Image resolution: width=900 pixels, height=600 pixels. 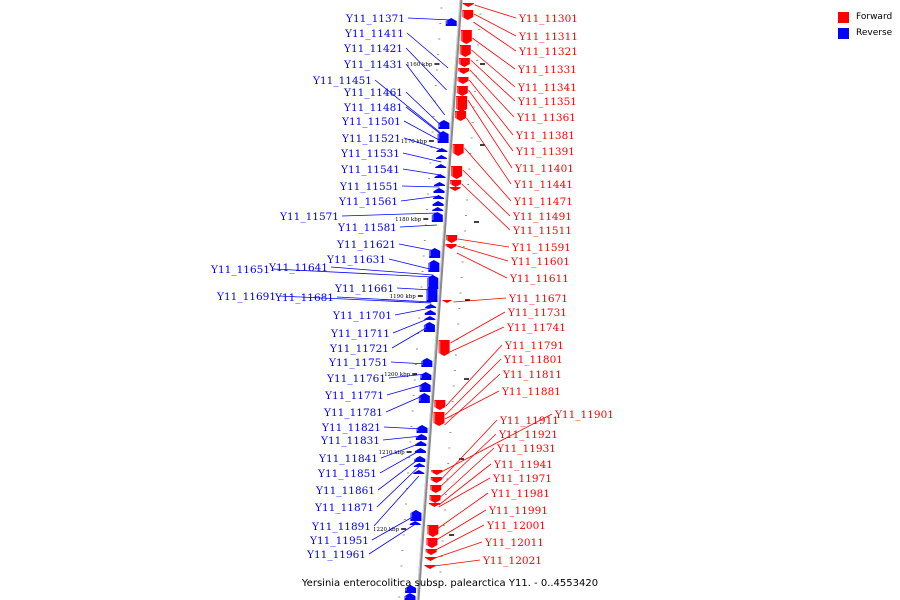 What do you see at coordinates (246, 297) in the screenshot?
I see `reverse-gene-label: Y11_11691` at bounding box center [246, 297].